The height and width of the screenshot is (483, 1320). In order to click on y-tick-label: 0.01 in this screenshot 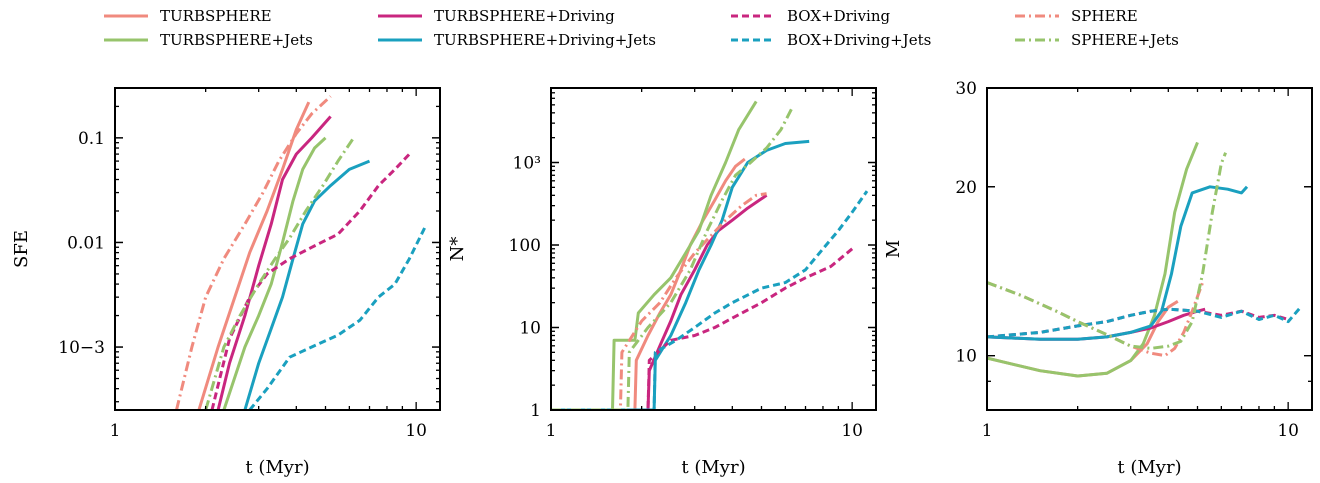, I will do `click(86, 243)`.